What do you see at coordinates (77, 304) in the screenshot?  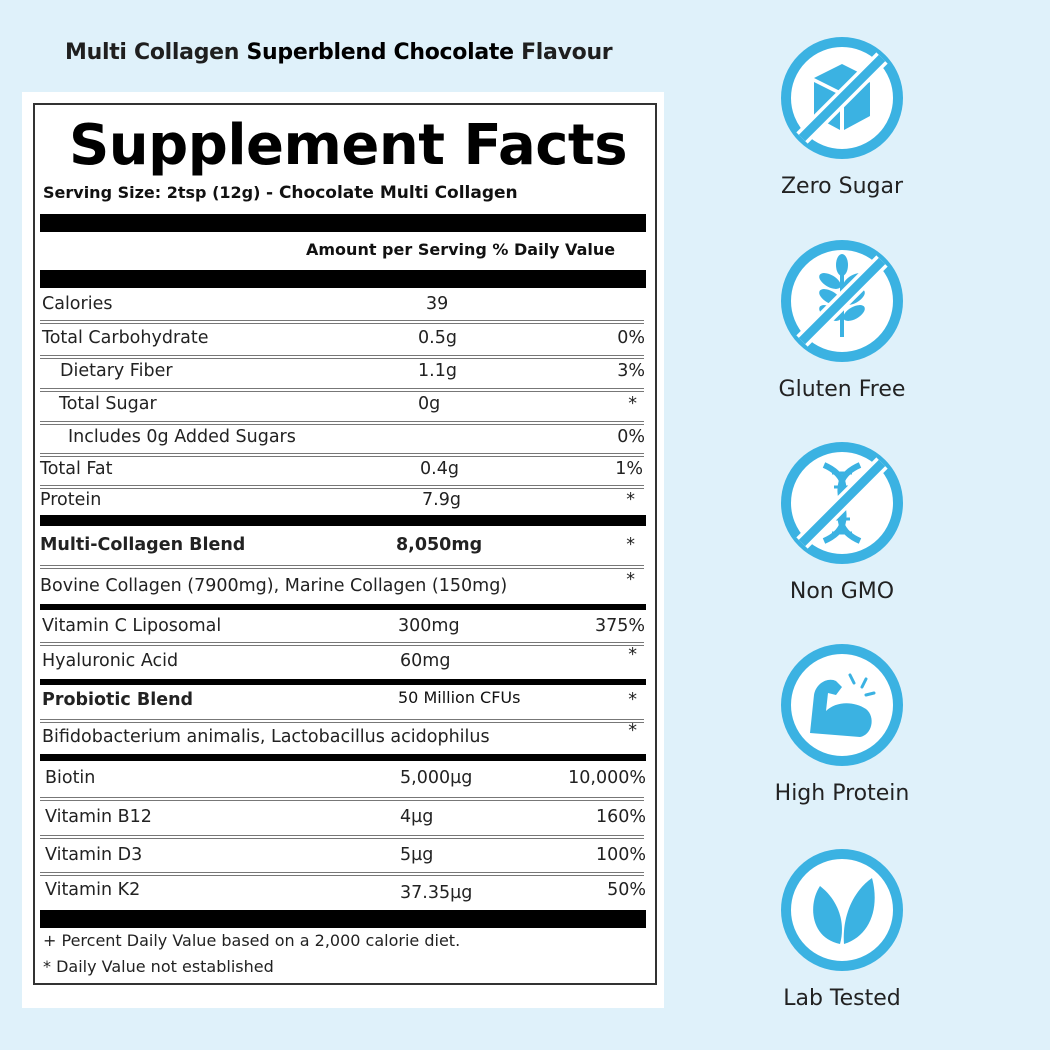 I see `row-label: Calories` at bounding box center [77, 304].